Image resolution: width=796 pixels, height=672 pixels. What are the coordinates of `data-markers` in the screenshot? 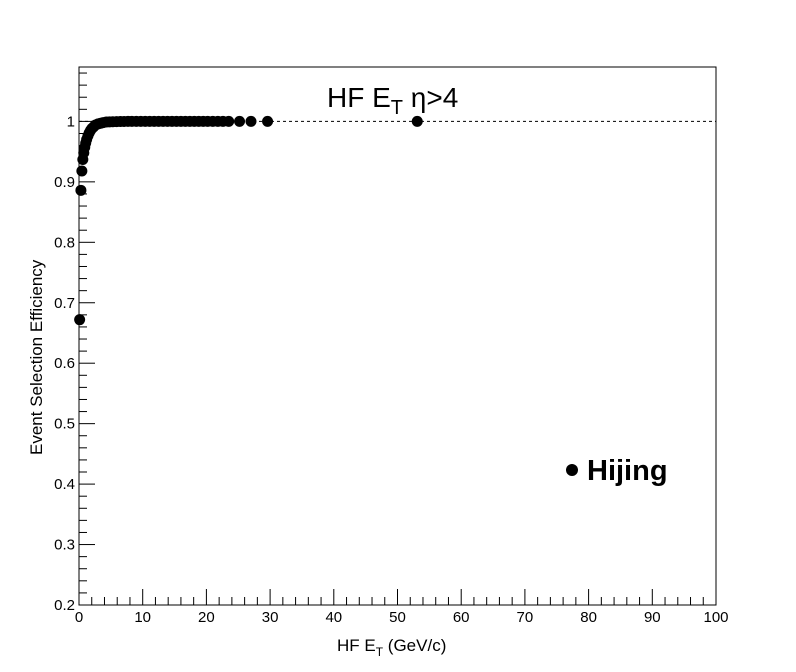 It's located at (248, 220).